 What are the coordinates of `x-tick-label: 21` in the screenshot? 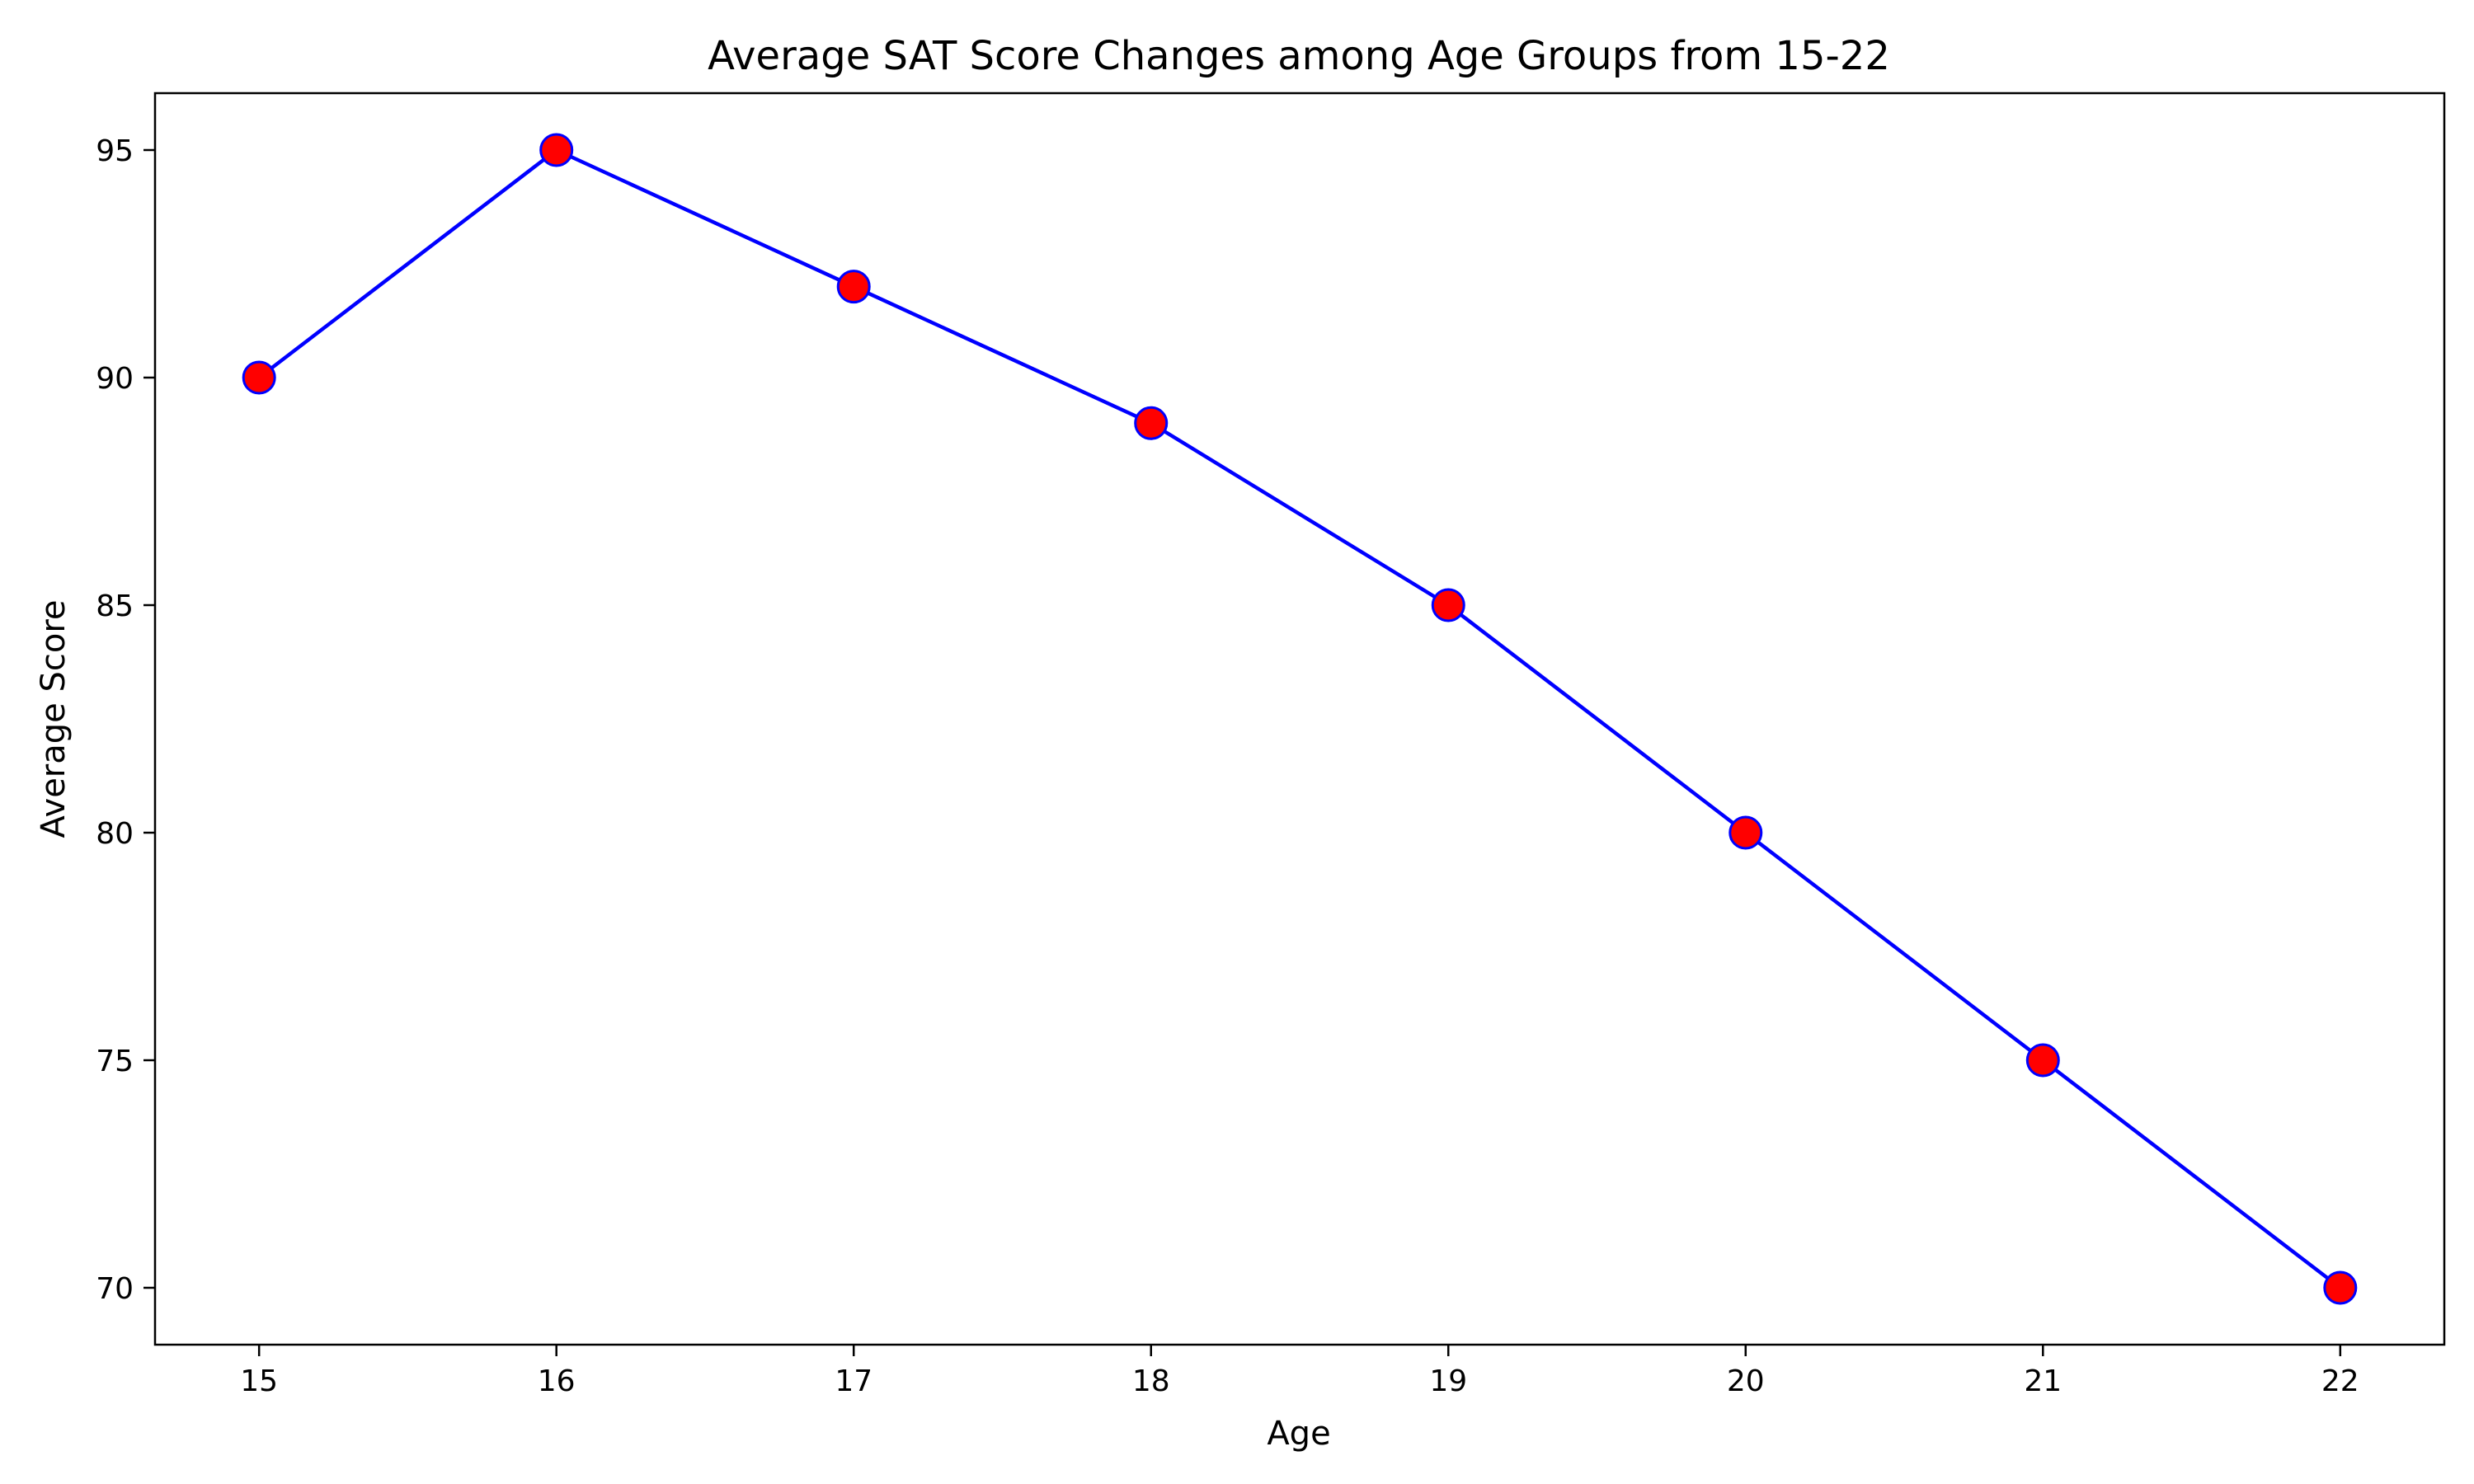 It's located at (2043, 1381).